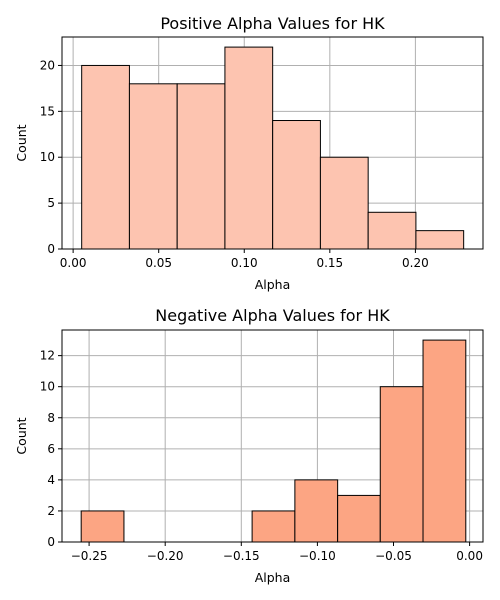 Image resolution: width=500 pixels, height=600 pixels. I want to click on x-tick-label: 0.15, so click(329, 263).